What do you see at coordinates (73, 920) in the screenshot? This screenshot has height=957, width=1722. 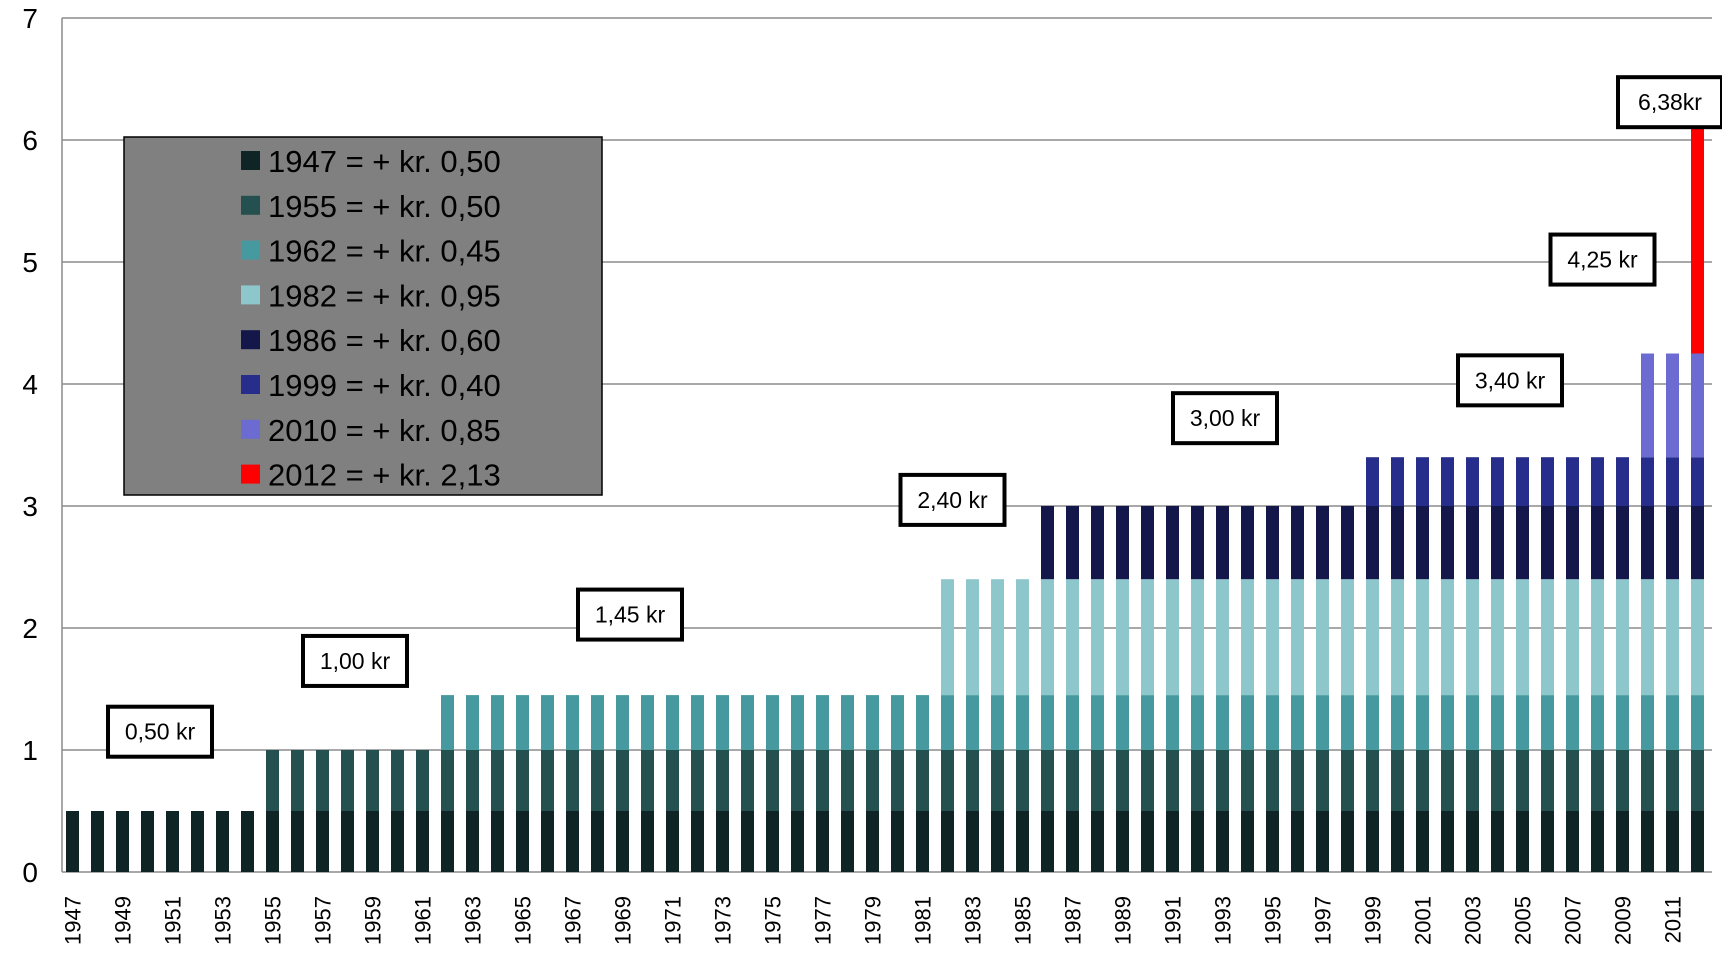 I see `x-tick-label: 1947` at bounding box center [73, 920].